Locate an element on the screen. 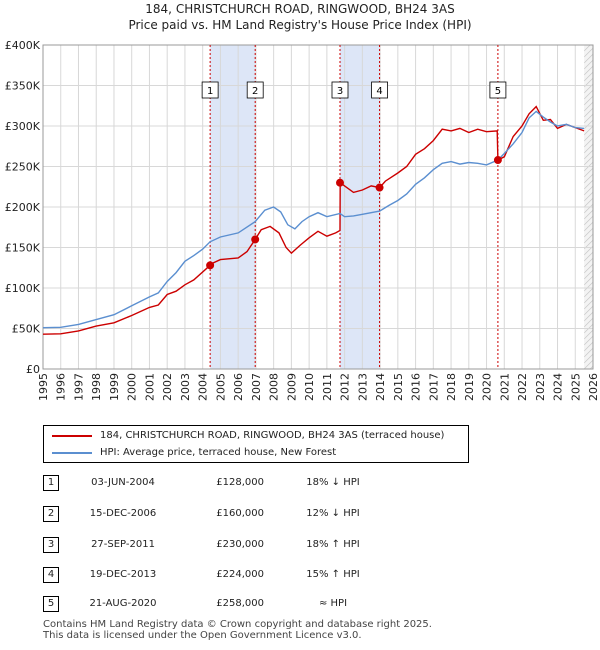  transaction-hpi: ≈ HPI is located at coordinates (333, 603).